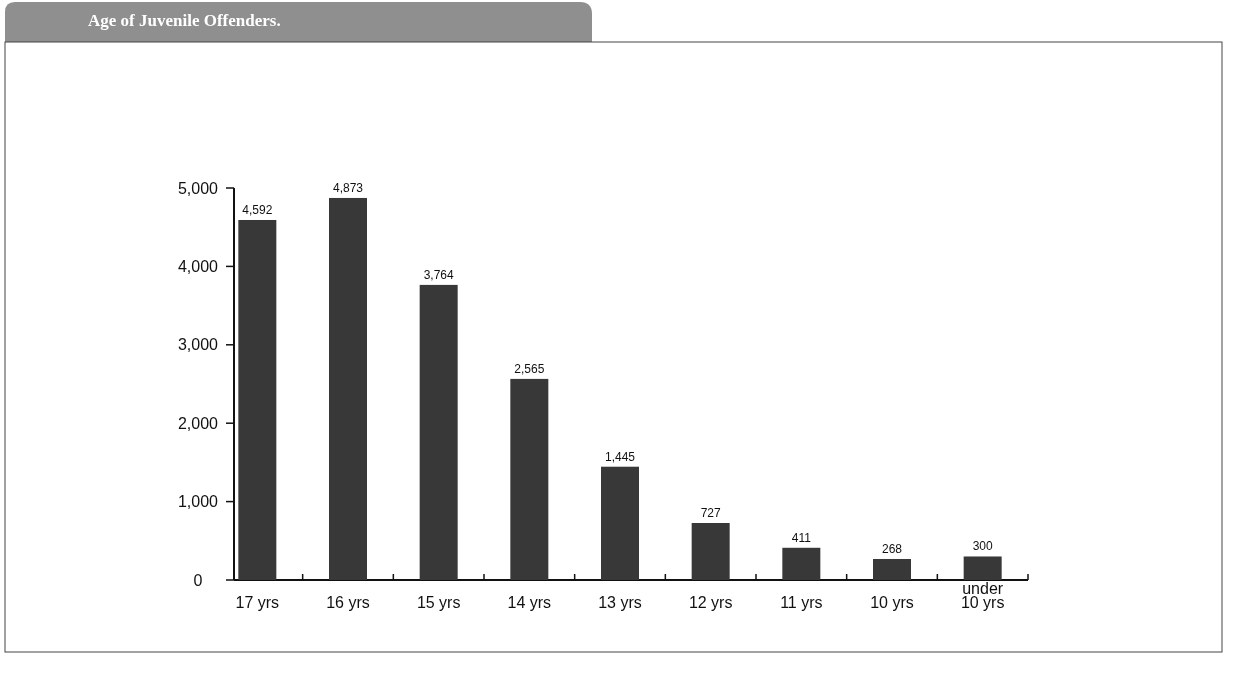 The image size is (1233, 673). I want to click on y-tick-label: 1,000, so click(198, 502).